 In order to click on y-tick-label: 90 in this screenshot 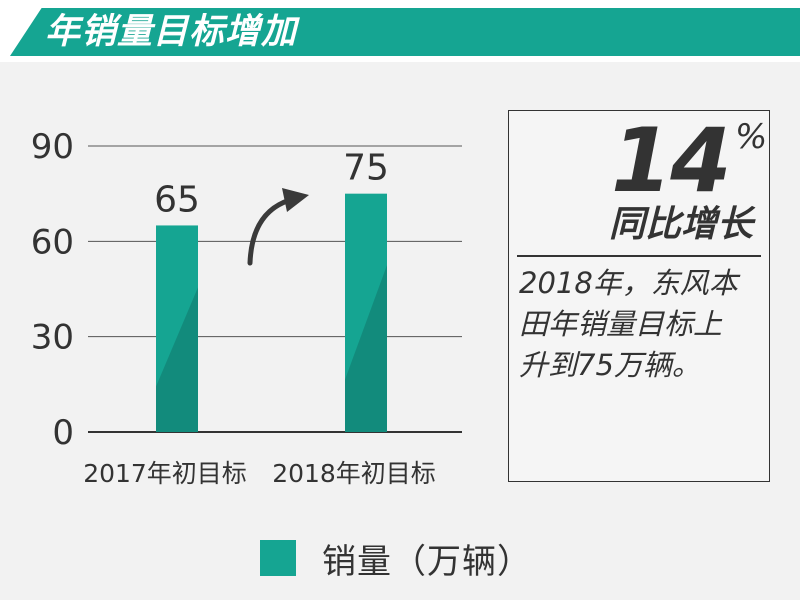, I will do `click(52, 147)`.